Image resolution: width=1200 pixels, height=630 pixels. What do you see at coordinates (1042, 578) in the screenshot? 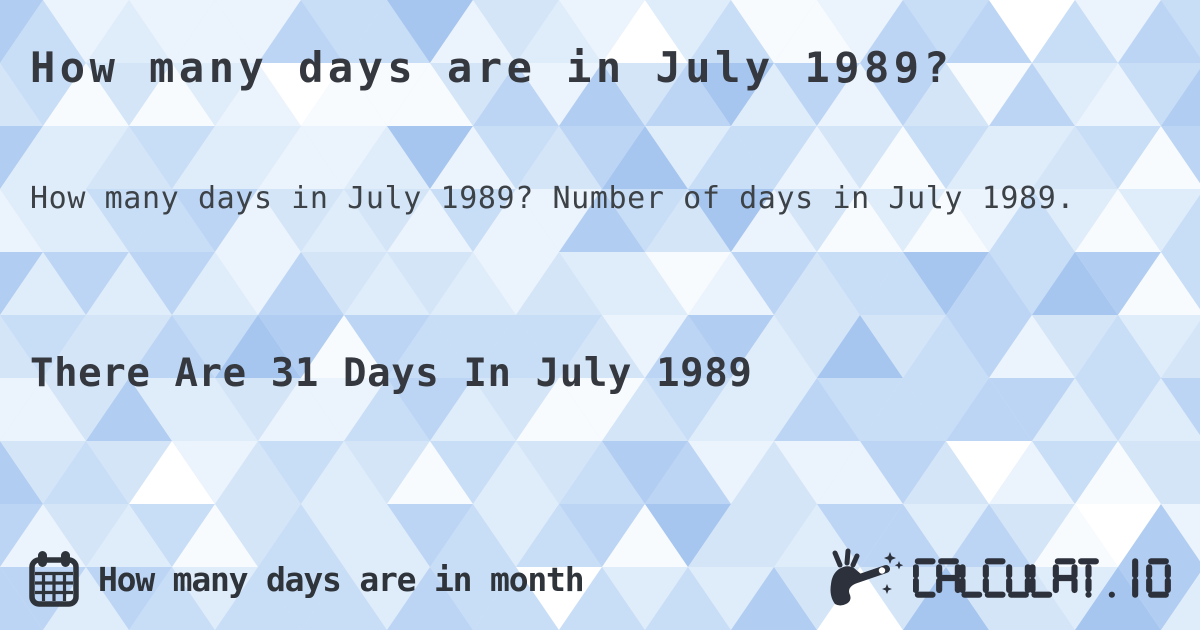
I see `brand-wordmark` at bounding box center [1042, 578].